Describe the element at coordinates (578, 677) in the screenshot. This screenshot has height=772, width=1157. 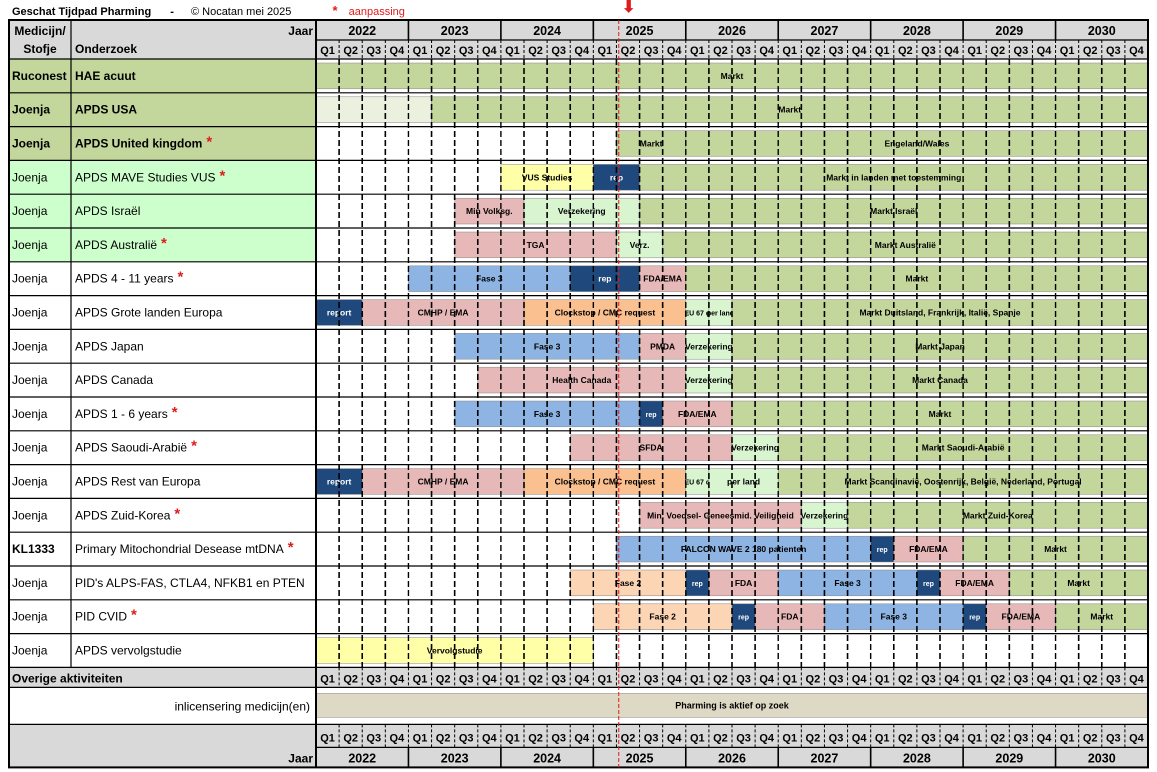
I see `other-header-band` at that location.